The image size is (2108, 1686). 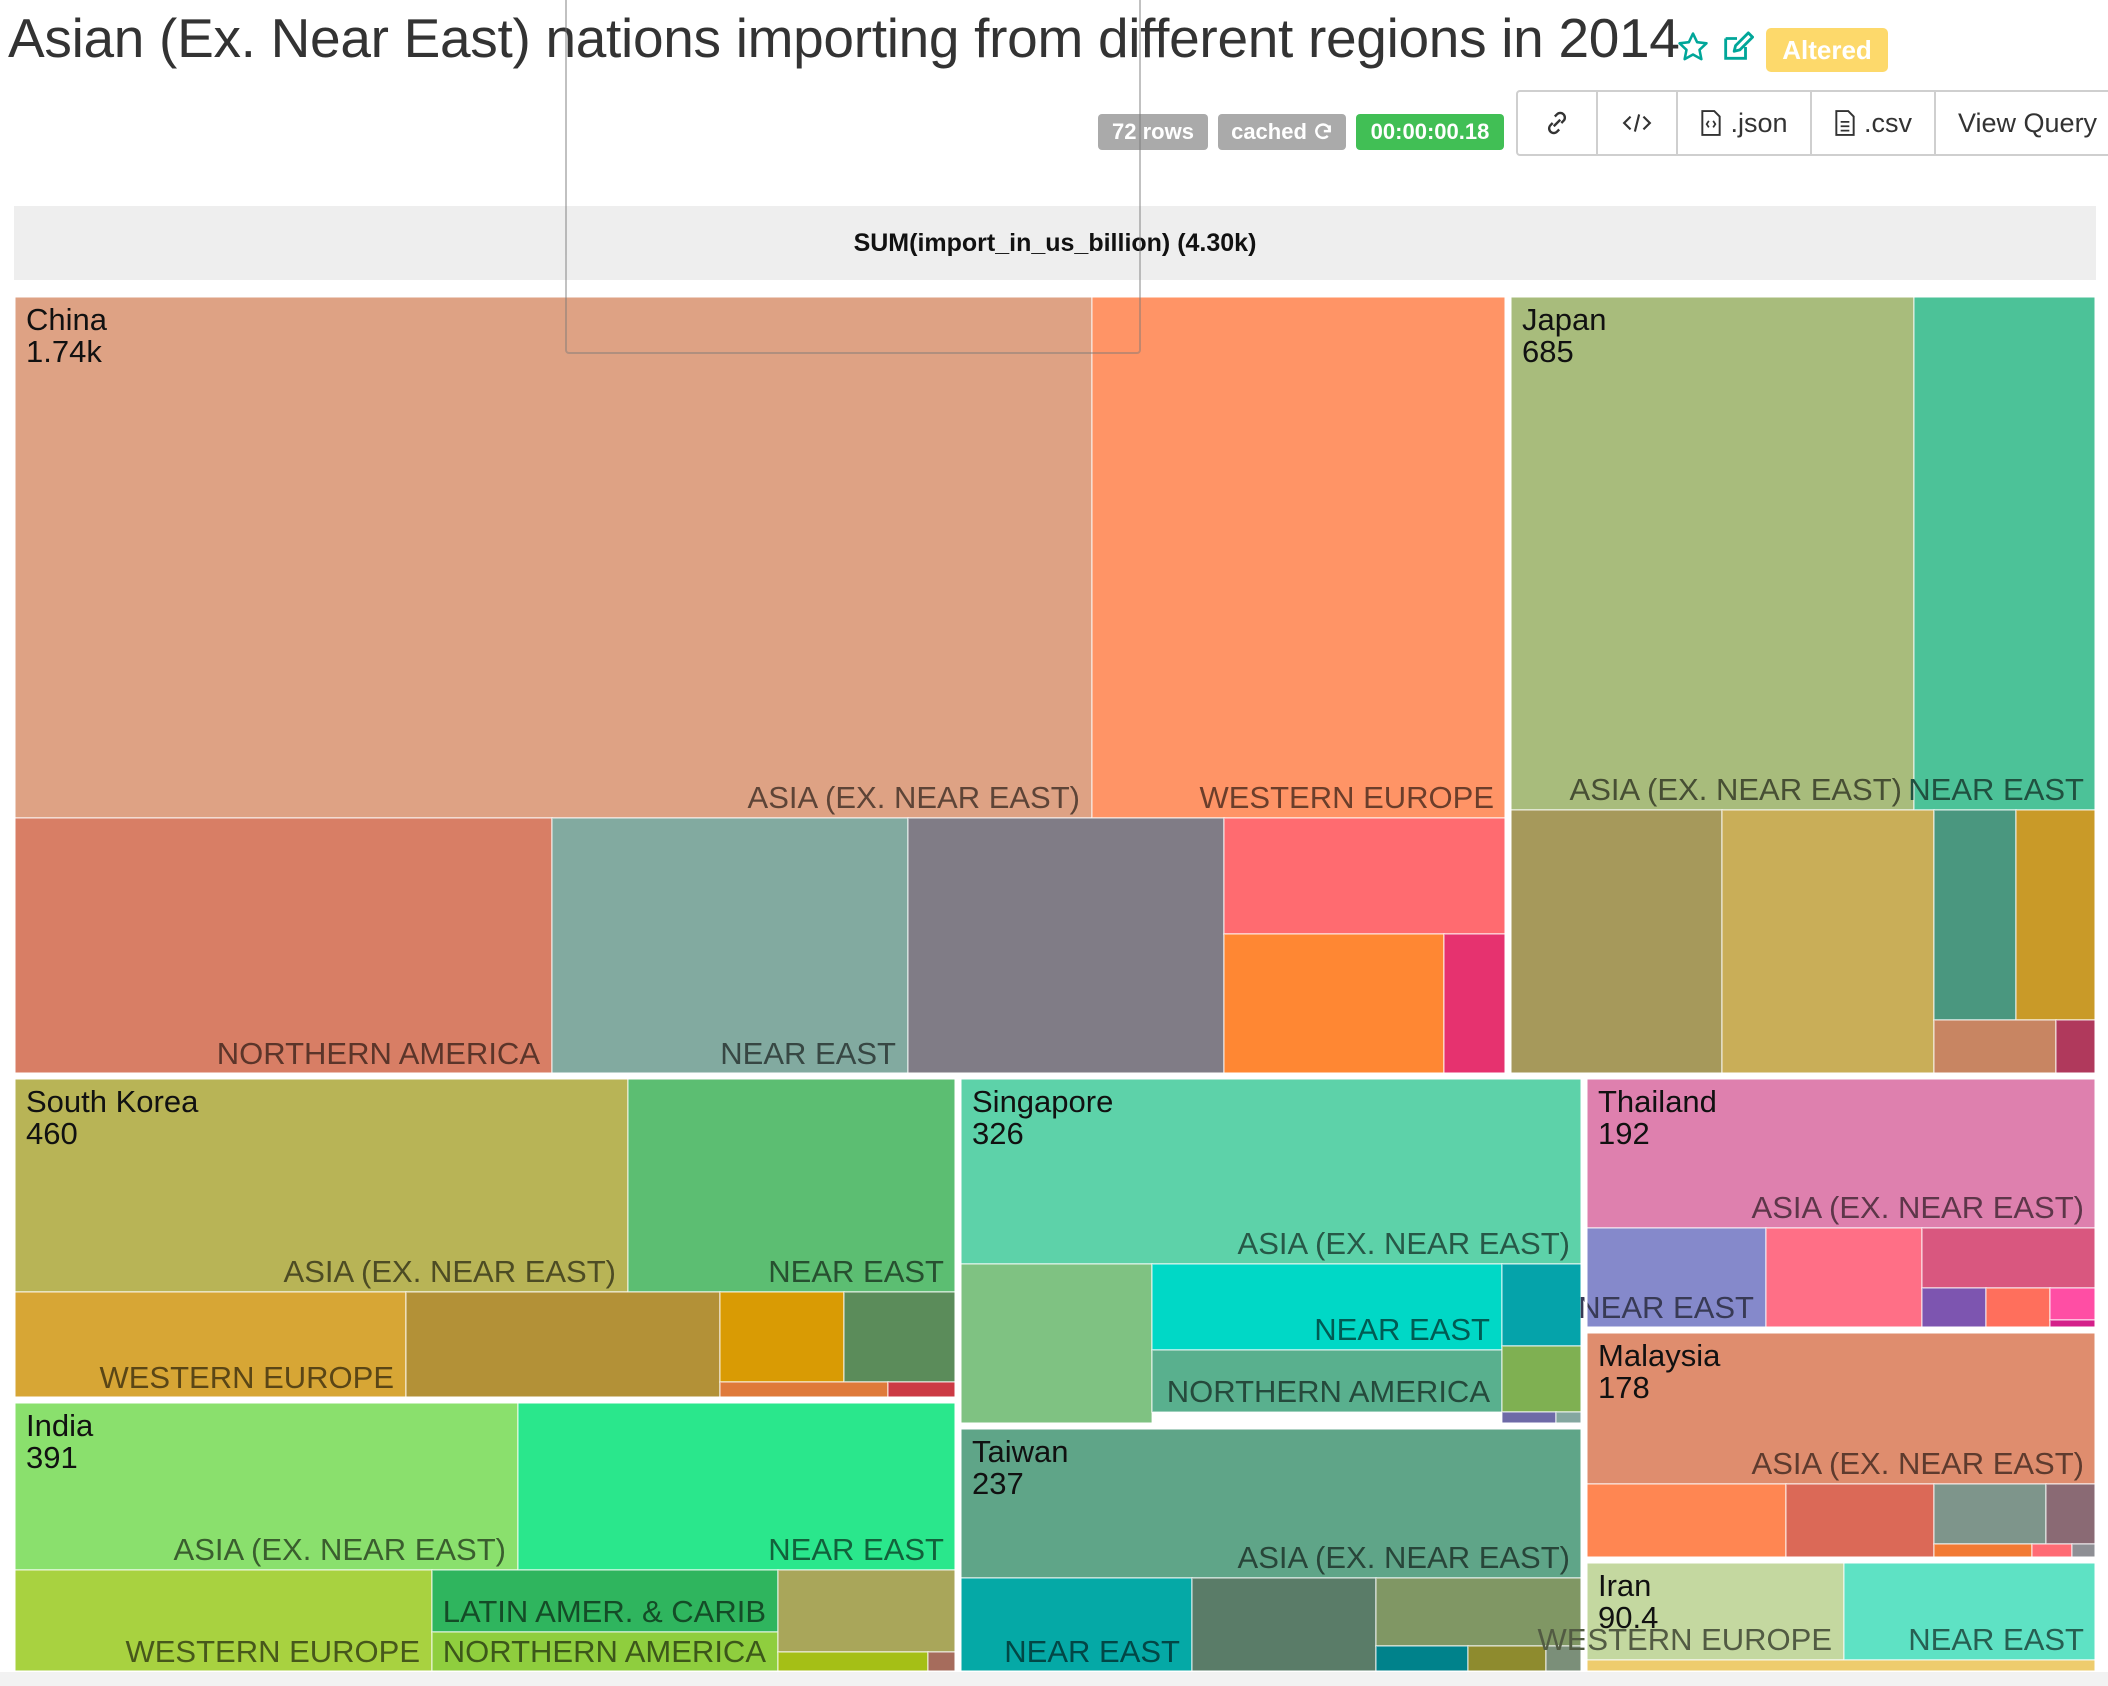 I want to click on embed-code-button, so click(x=1638, y=123).